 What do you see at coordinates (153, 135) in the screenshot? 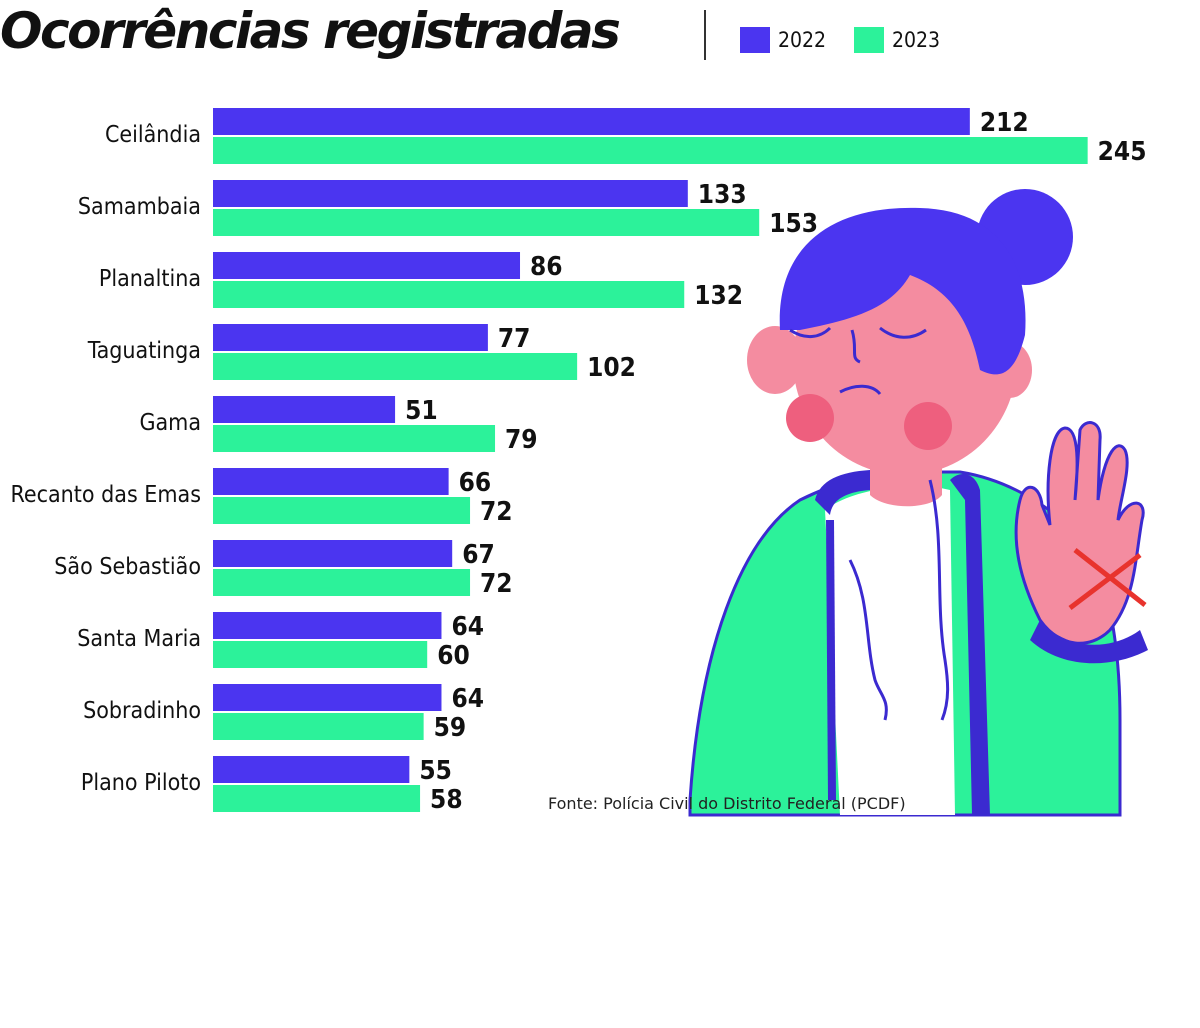
I see `category-label: Ceilândia` at bounding box center [153, 135].